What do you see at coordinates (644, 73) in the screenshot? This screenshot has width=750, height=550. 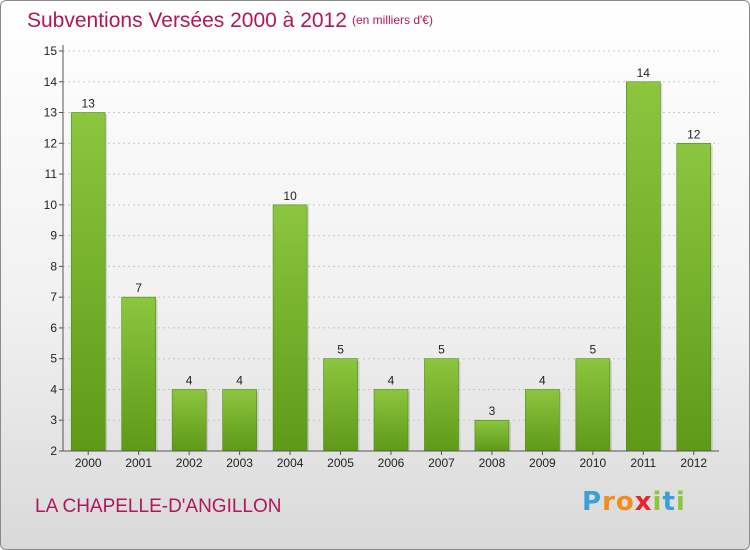 I see `value-label: 14` at bounding box center [644, 73].